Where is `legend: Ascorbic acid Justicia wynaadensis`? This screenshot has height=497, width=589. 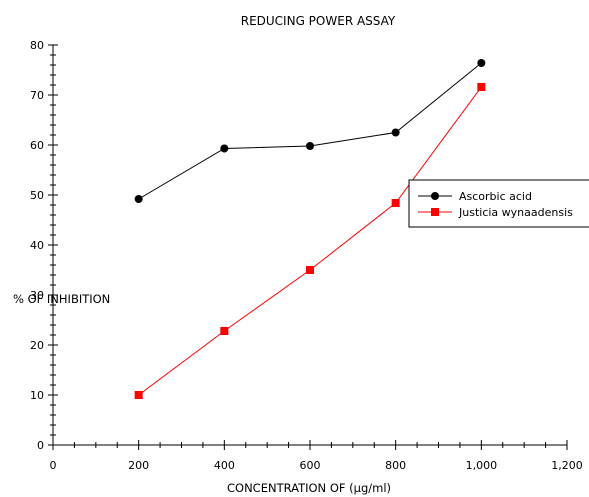 legend: Ascorbic acid Justicia wynaadensis is located at coordinates (498, 203).